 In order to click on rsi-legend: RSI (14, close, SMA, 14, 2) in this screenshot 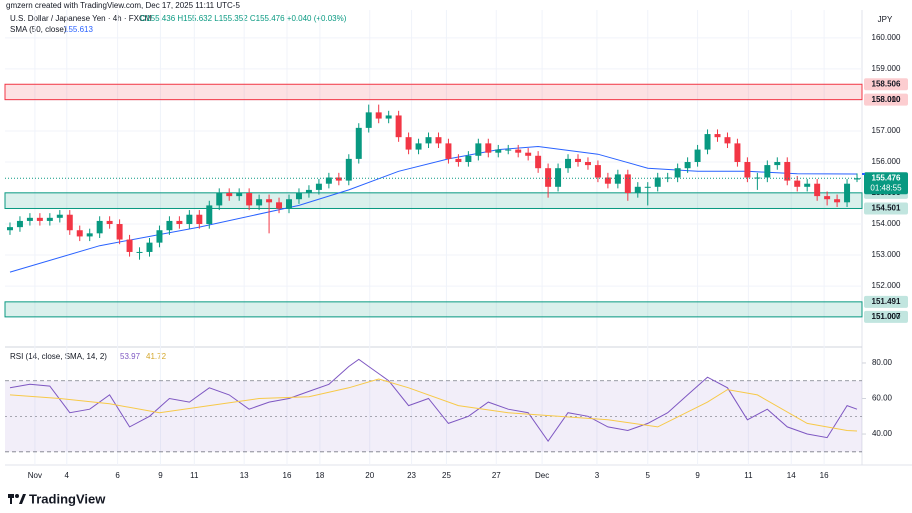, I will do `click(58, 356)`.